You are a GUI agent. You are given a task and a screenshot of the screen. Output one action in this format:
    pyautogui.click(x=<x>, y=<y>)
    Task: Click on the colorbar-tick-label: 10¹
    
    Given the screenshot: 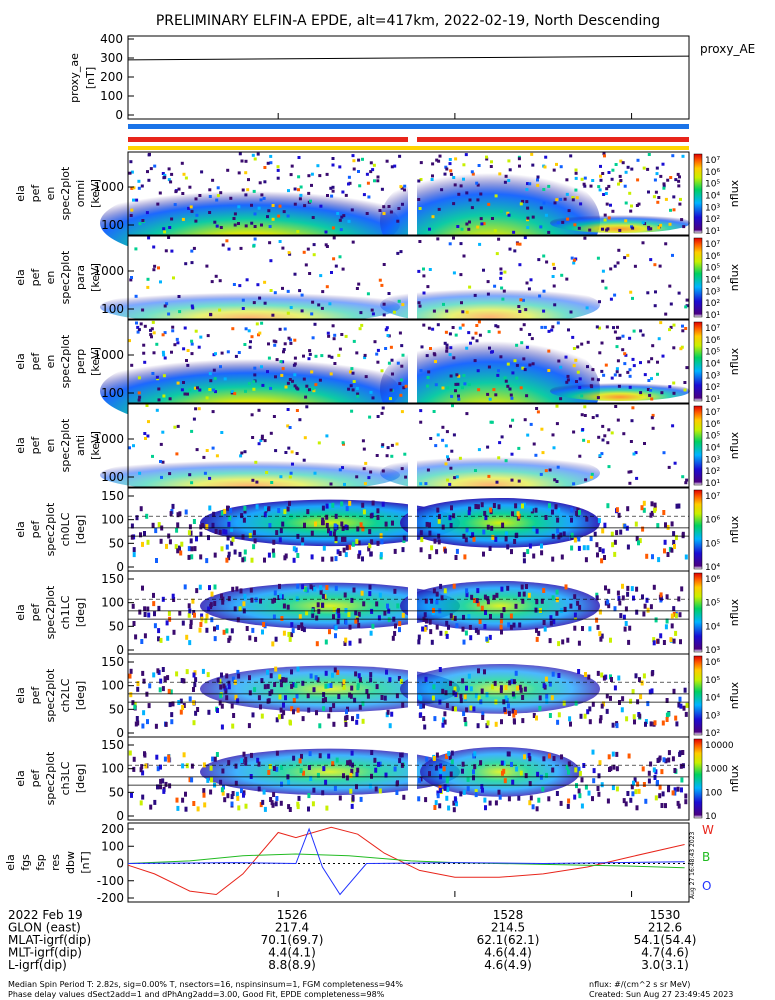 What is the action you would take?
    pyautogui.click(x=712, y=232)
    